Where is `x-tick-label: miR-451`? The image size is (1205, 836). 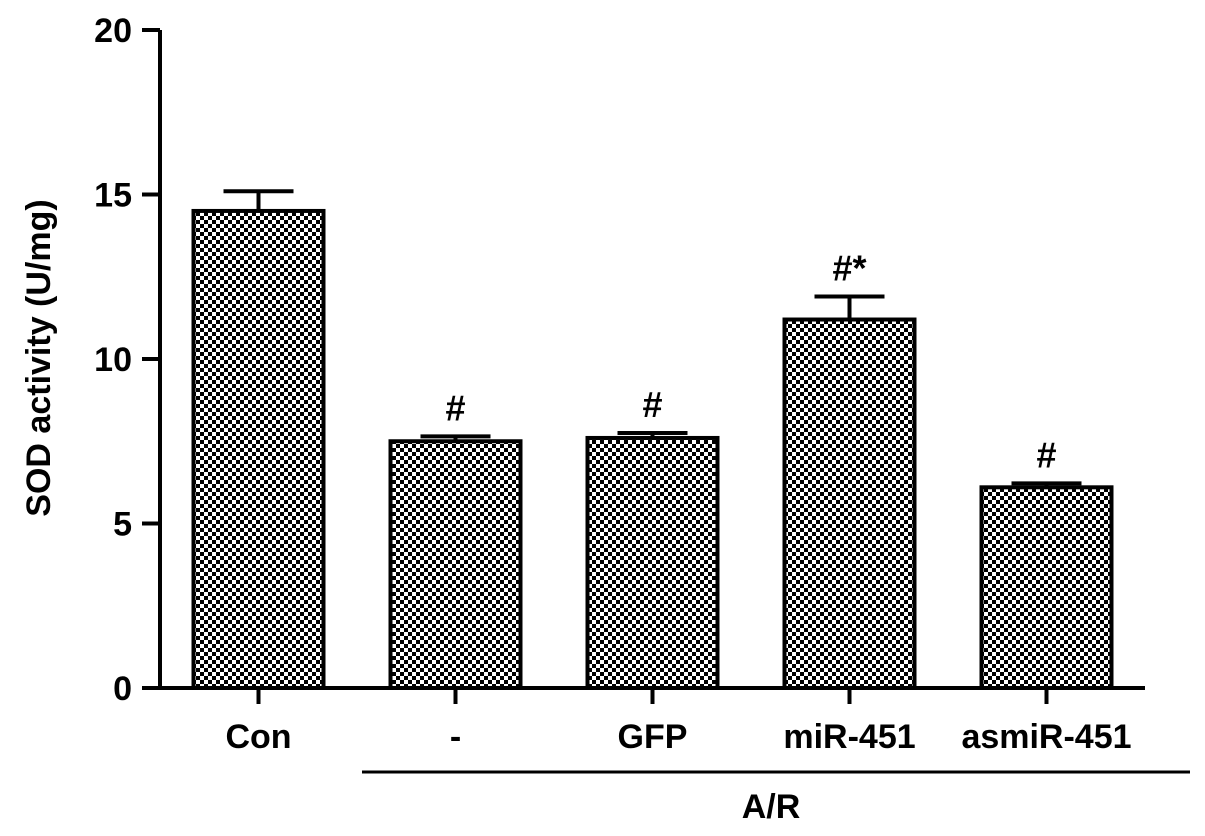 x-tick-label: miR-451 is located at coordinates (849, 737).